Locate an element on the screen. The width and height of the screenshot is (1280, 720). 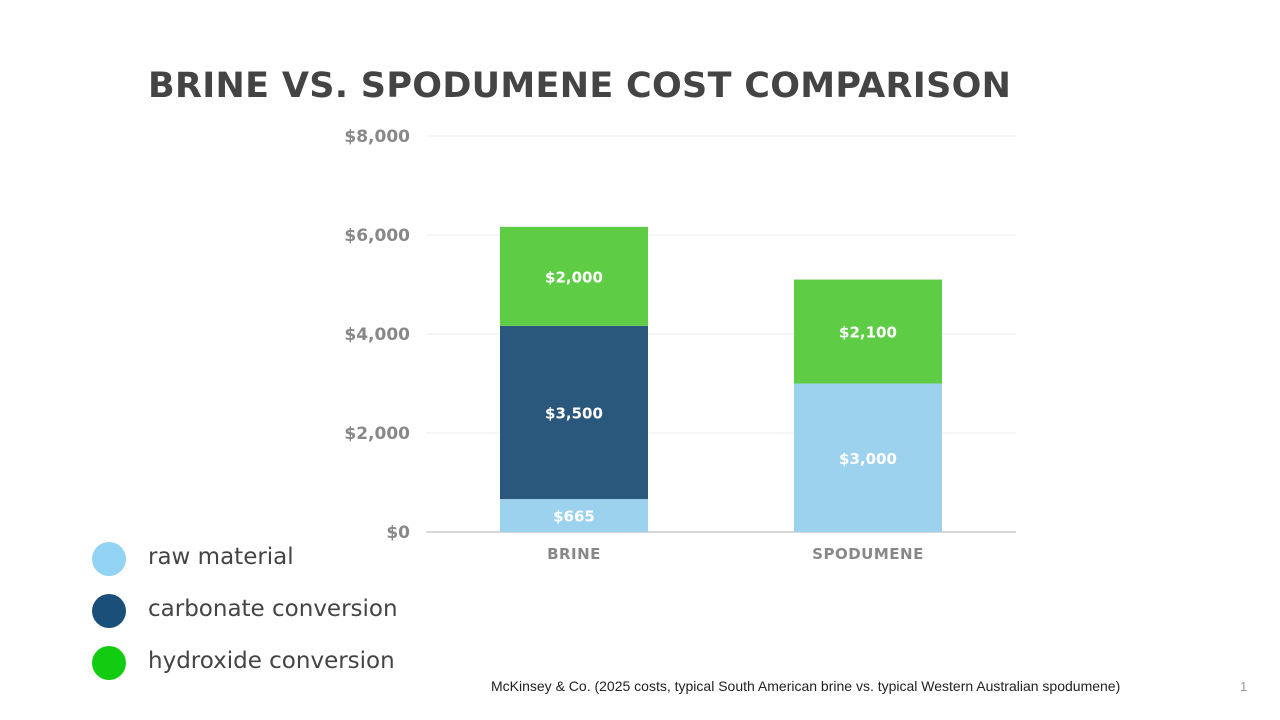
slide-number: 1 is located at coordinates (1244, 686).